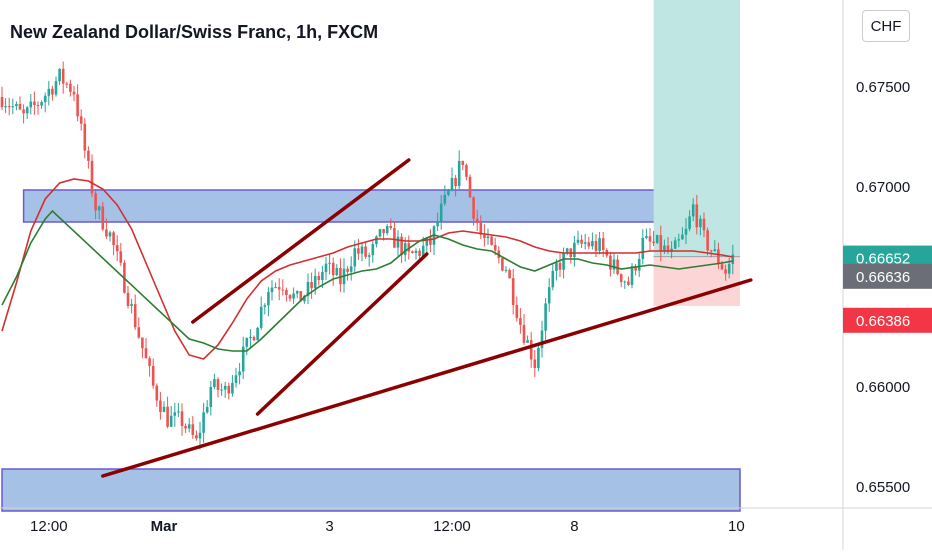 The image size is (932, 555). Describe the element at coordinates (883, 187) in the screenshot. I see `price-tick-label: 0.67000` at that location.